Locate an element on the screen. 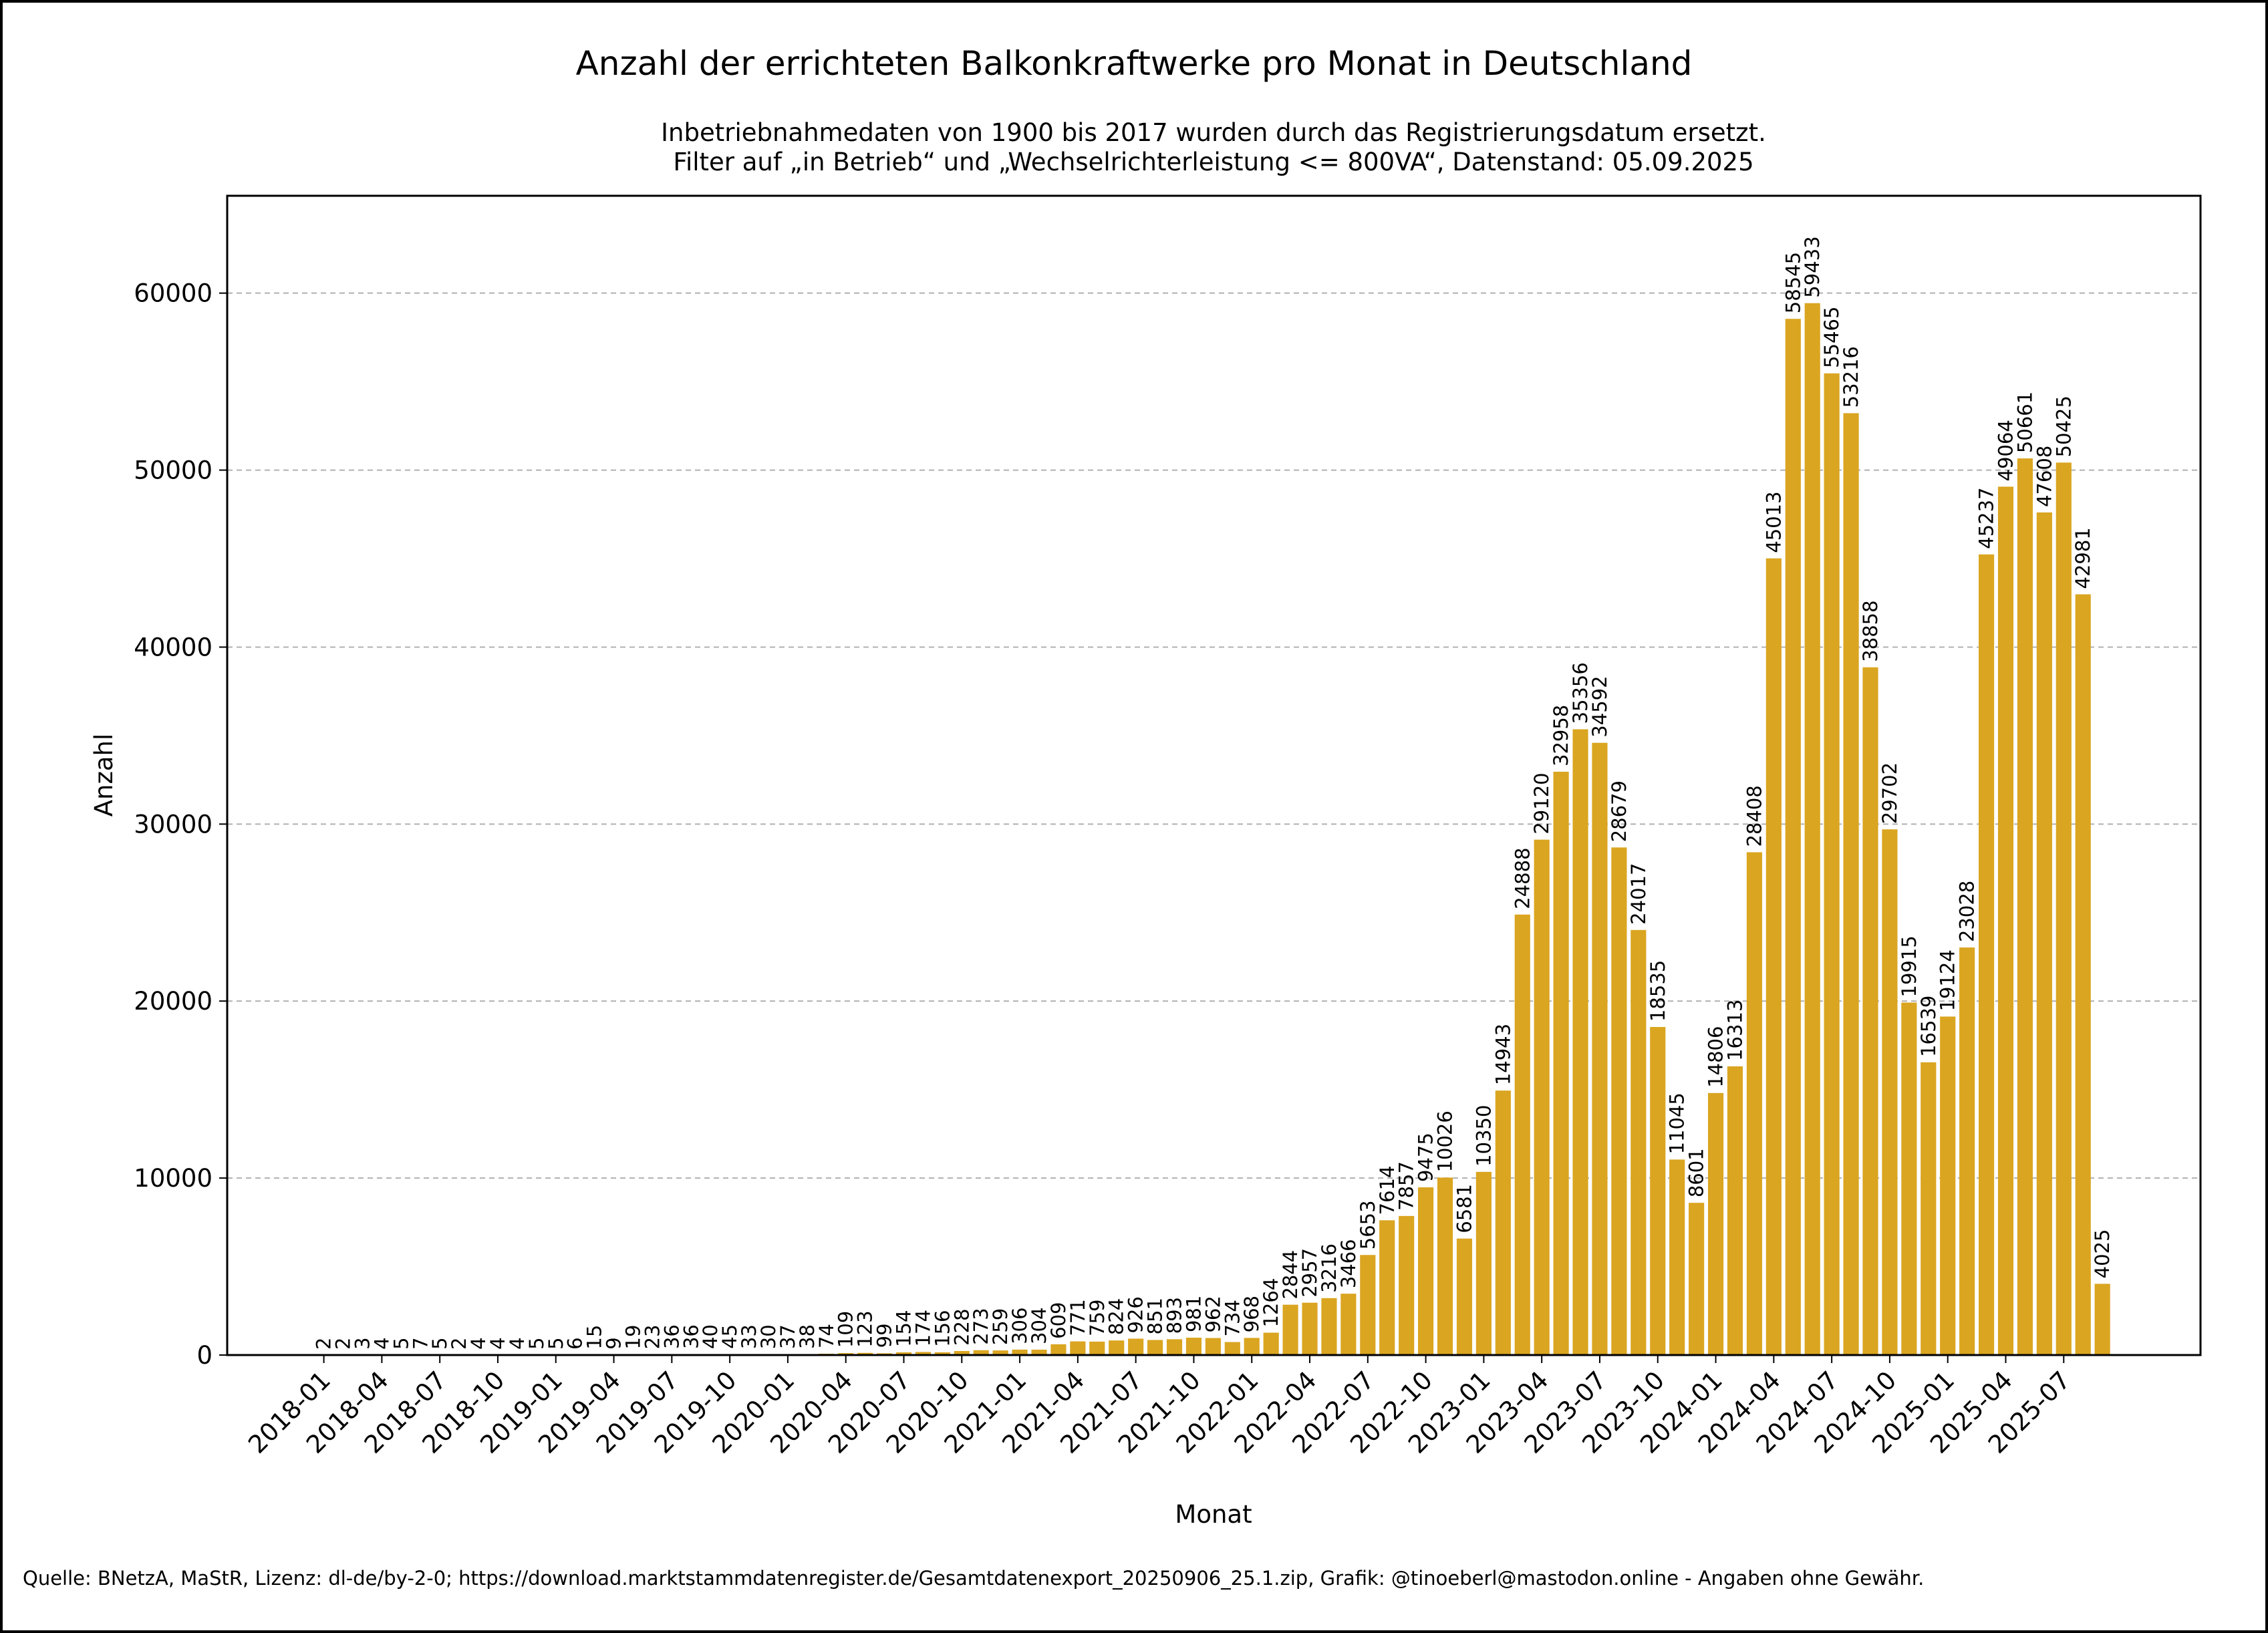 The image size is (2268, 1633). bar-value-label-2023-06: 35356 is located at coordinates (1581, 693).